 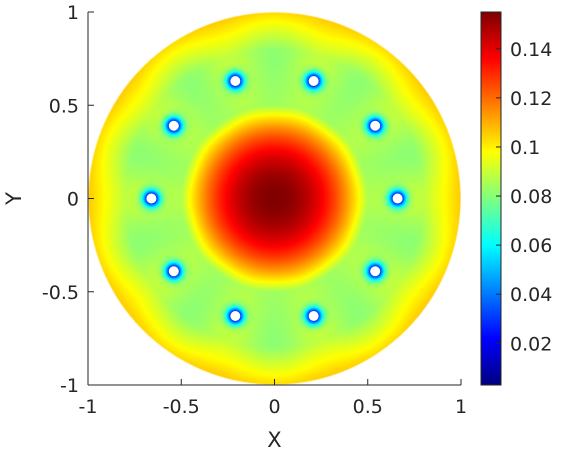 I want to click on colorbar-tick-label: 0.02, so click(x=531, y=344).